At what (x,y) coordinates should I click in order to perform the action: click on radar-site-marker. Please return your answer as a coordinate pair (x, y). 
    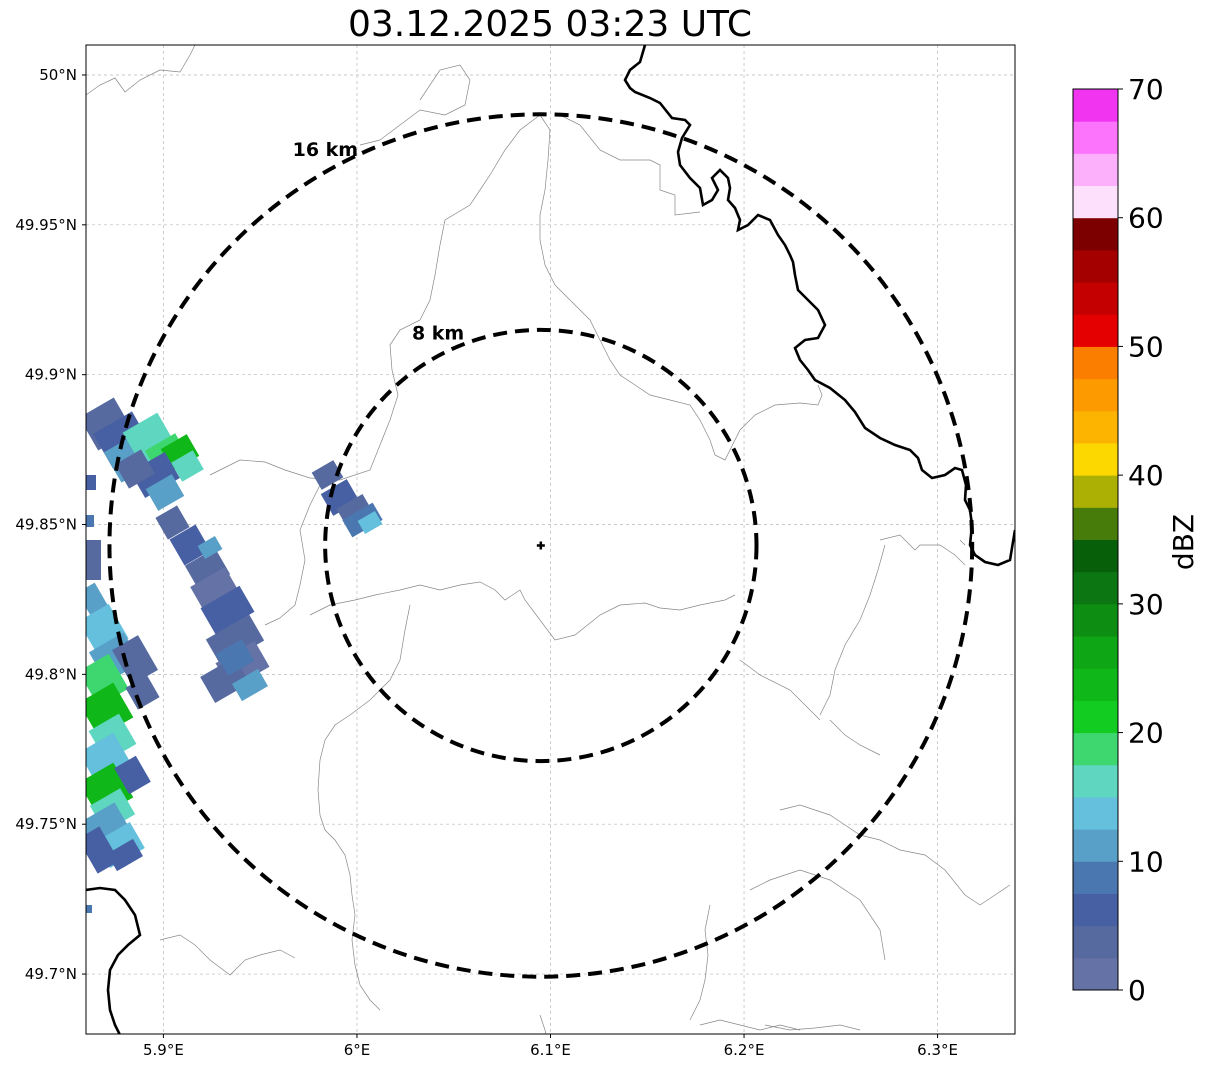
    Looking at the image, I should click on (540, 545).